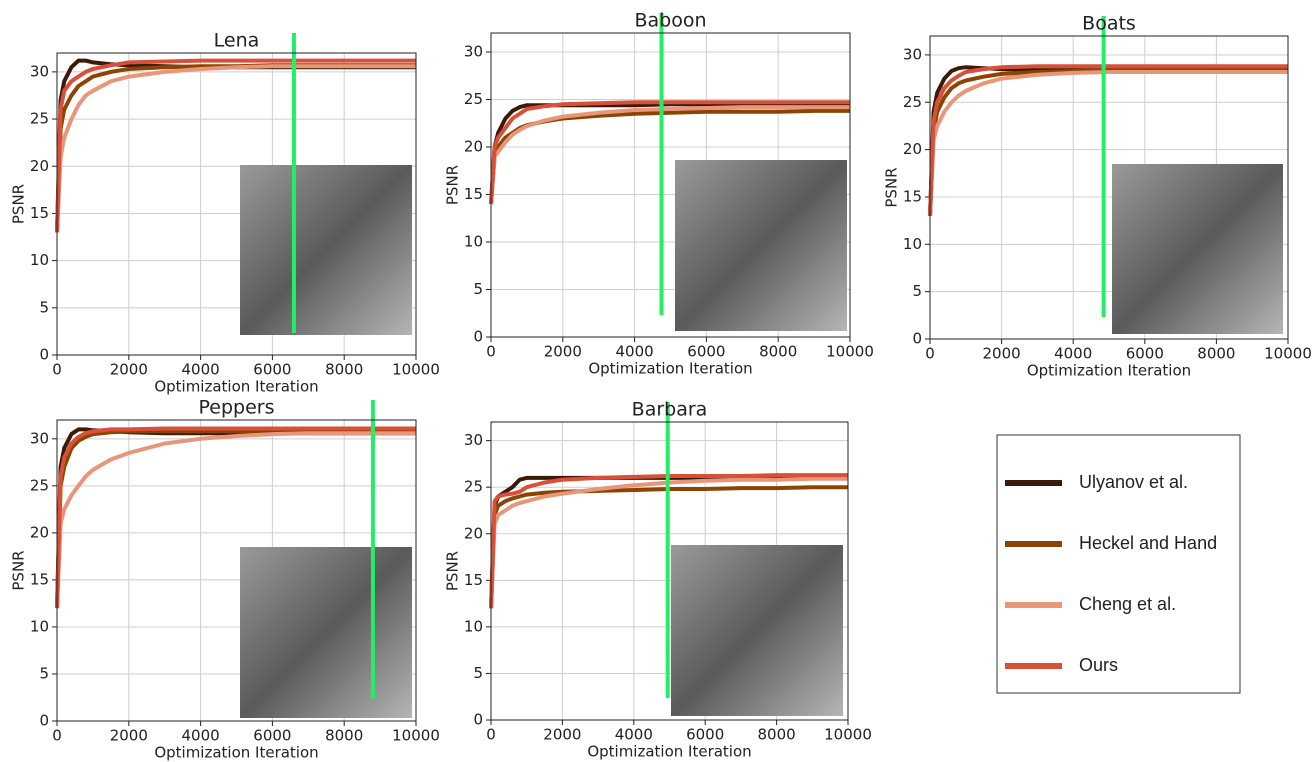  What do you see at coordinates (237, 41) in the screenshot?
I see `chart-title: Lena` at bounding box center [237, 41].